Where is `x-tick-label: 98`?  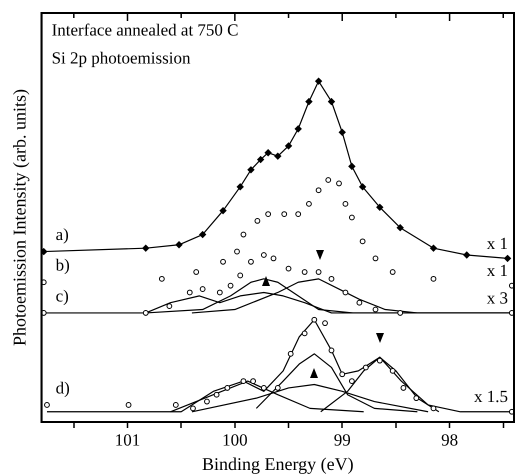
x-tick-label: 98 is located at coordinates (449, 440).